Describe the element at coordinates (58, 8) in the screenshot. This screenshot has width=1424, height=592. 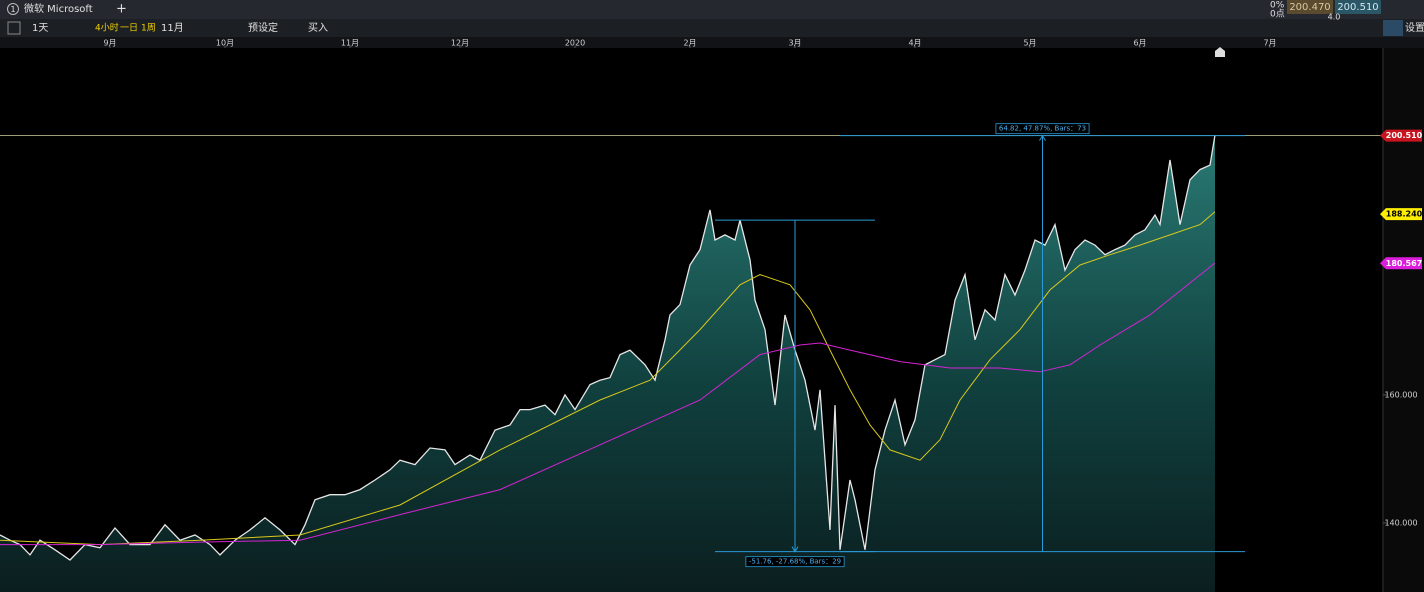
I see `tab-title: 微软 Microsoft` at that location.